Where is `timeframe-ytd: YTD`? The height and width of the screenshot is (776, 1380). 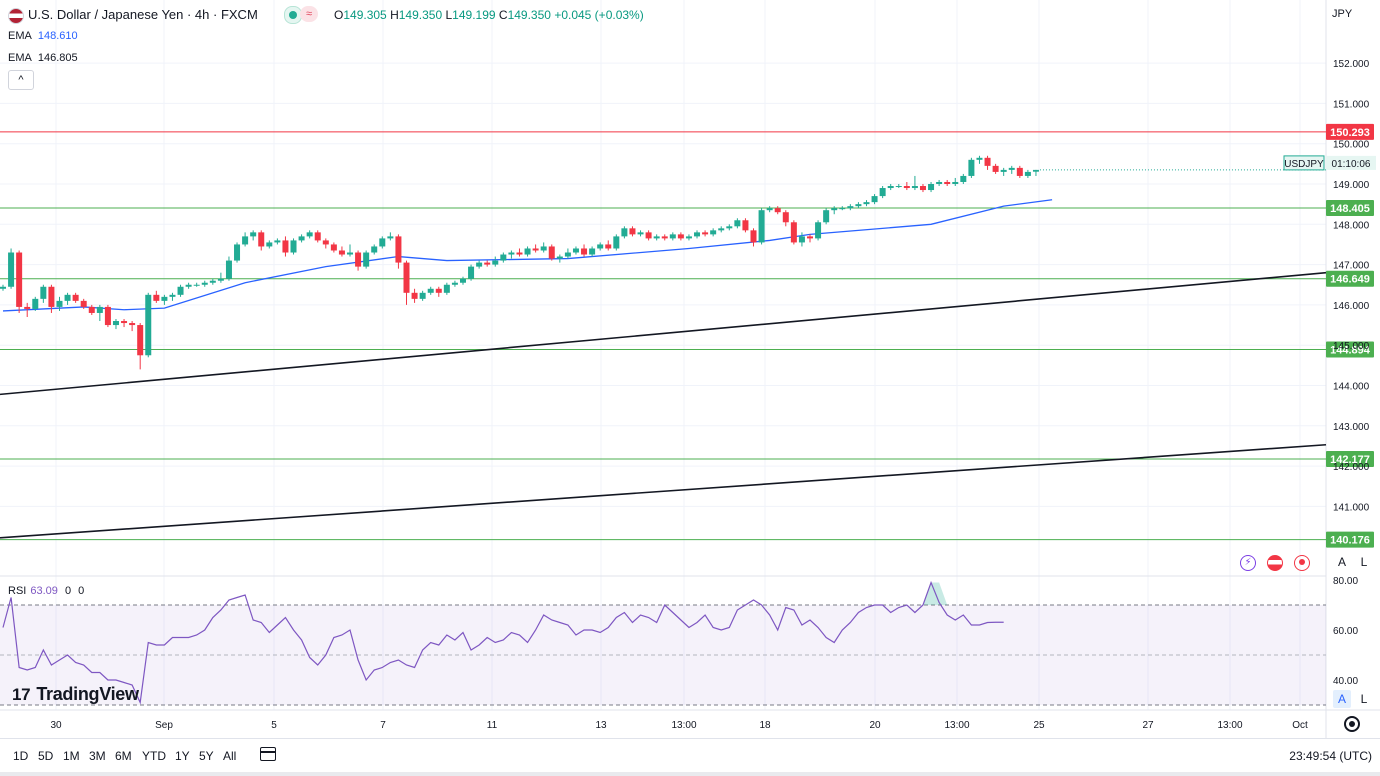 timeframe-ytd: YTD is located at coordinates (154, 756).